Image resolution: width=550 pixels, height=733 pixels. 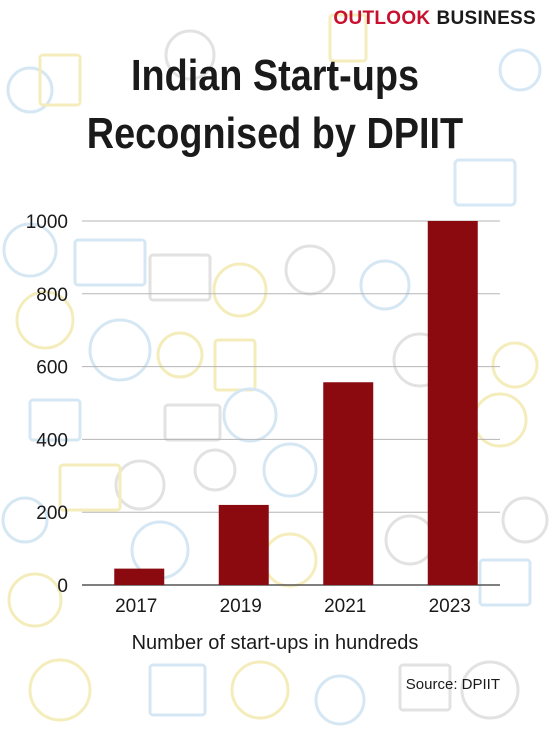 I want to click on x-tick-label: 2021, so click(x=345, y=606).